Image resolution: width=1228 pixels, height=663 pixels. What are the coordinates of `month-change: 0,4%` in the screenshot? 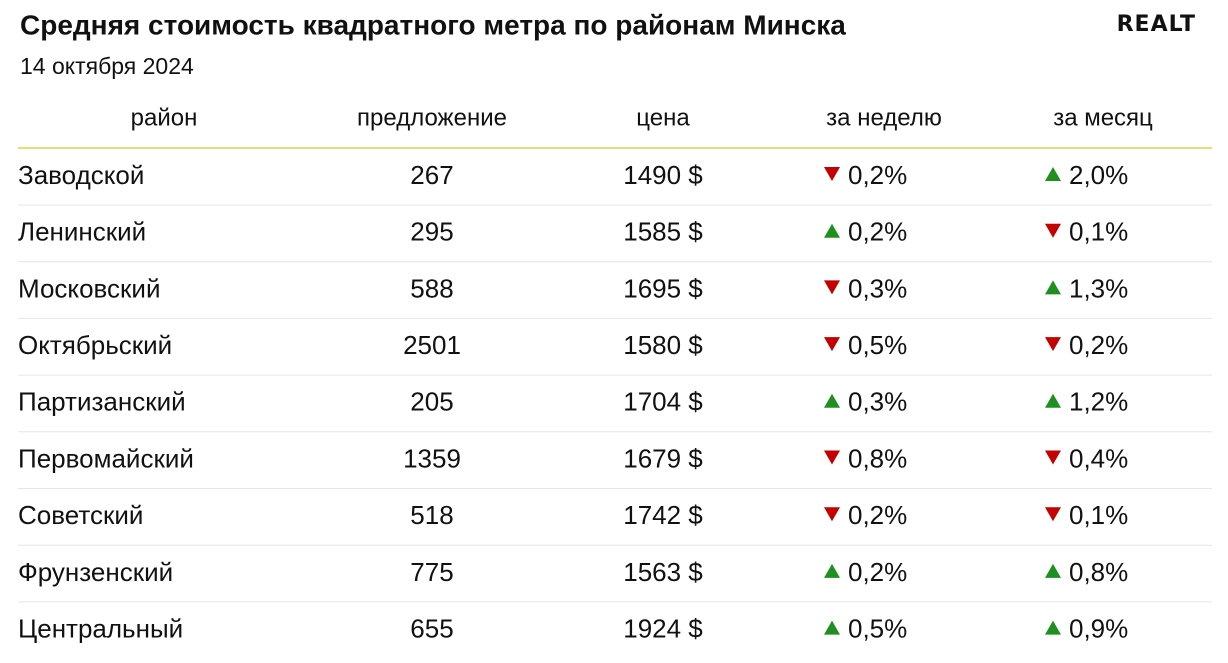 It's located at (1098, 458).